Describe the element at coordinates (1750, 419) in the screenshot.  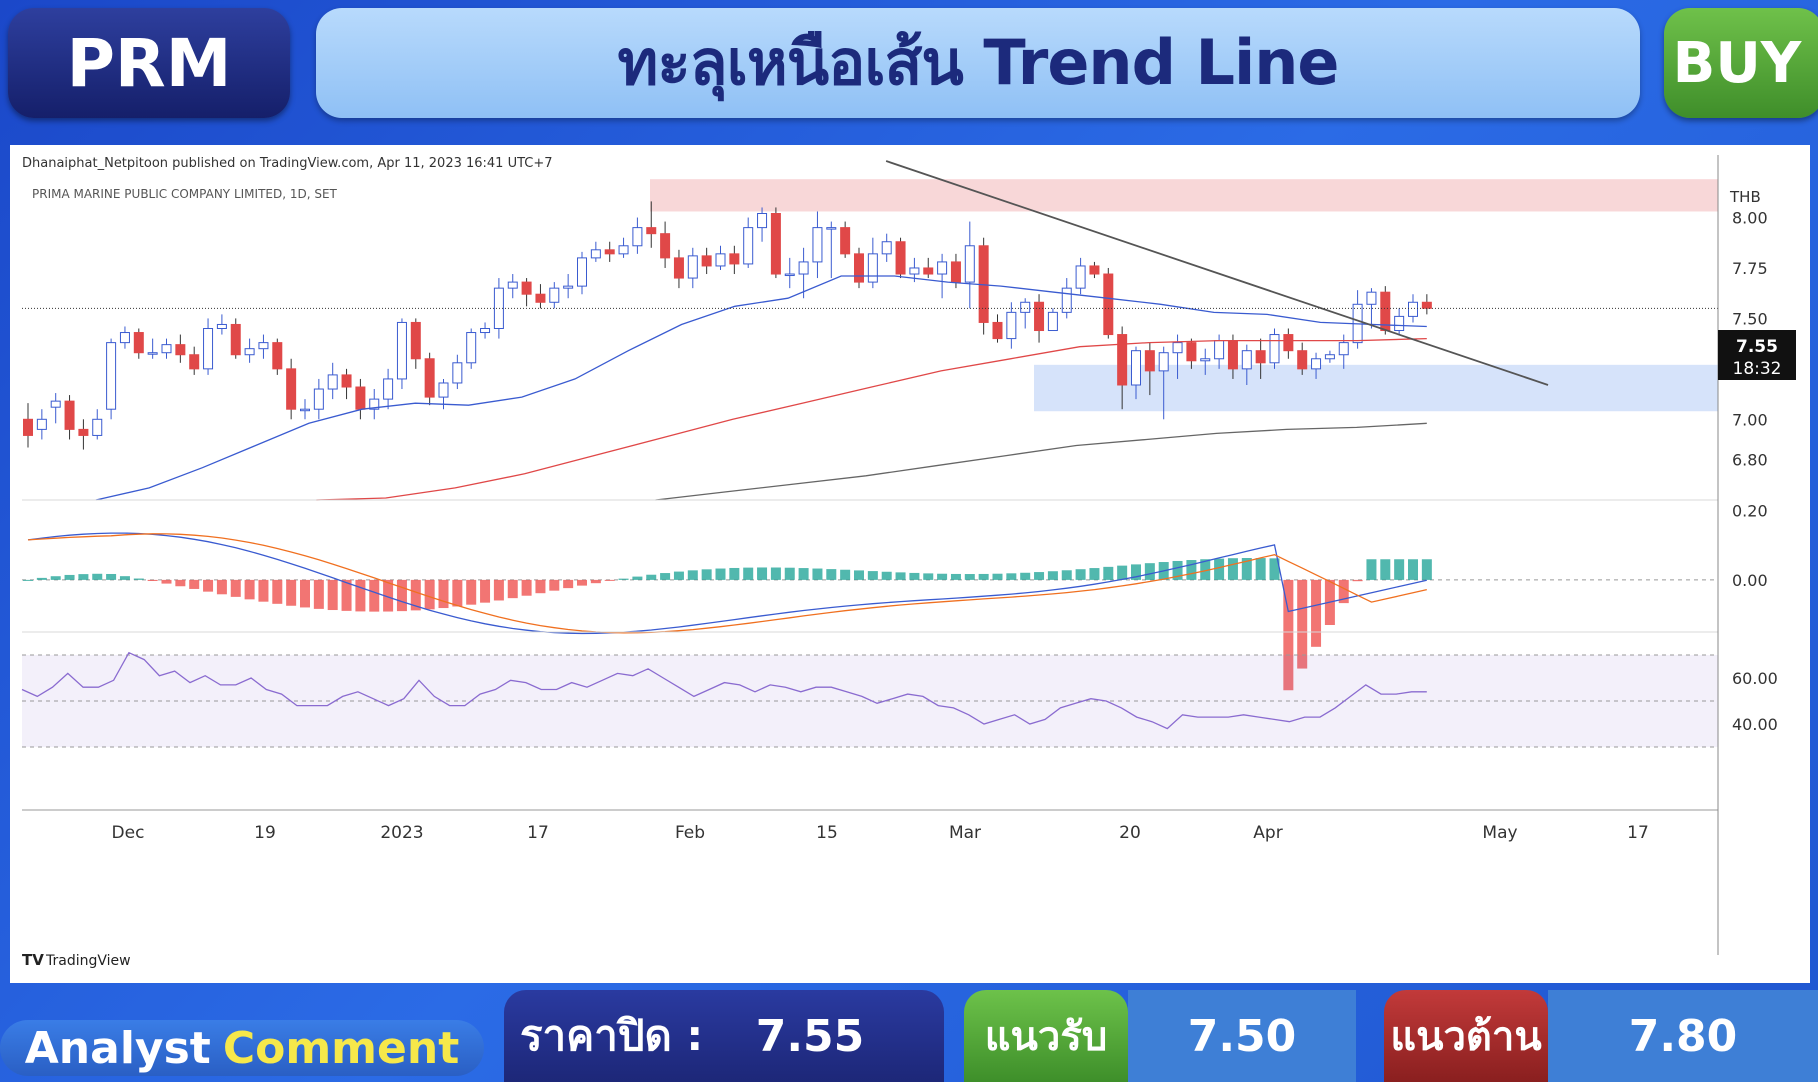
I see `y-tick-label: 7.00` at that location.